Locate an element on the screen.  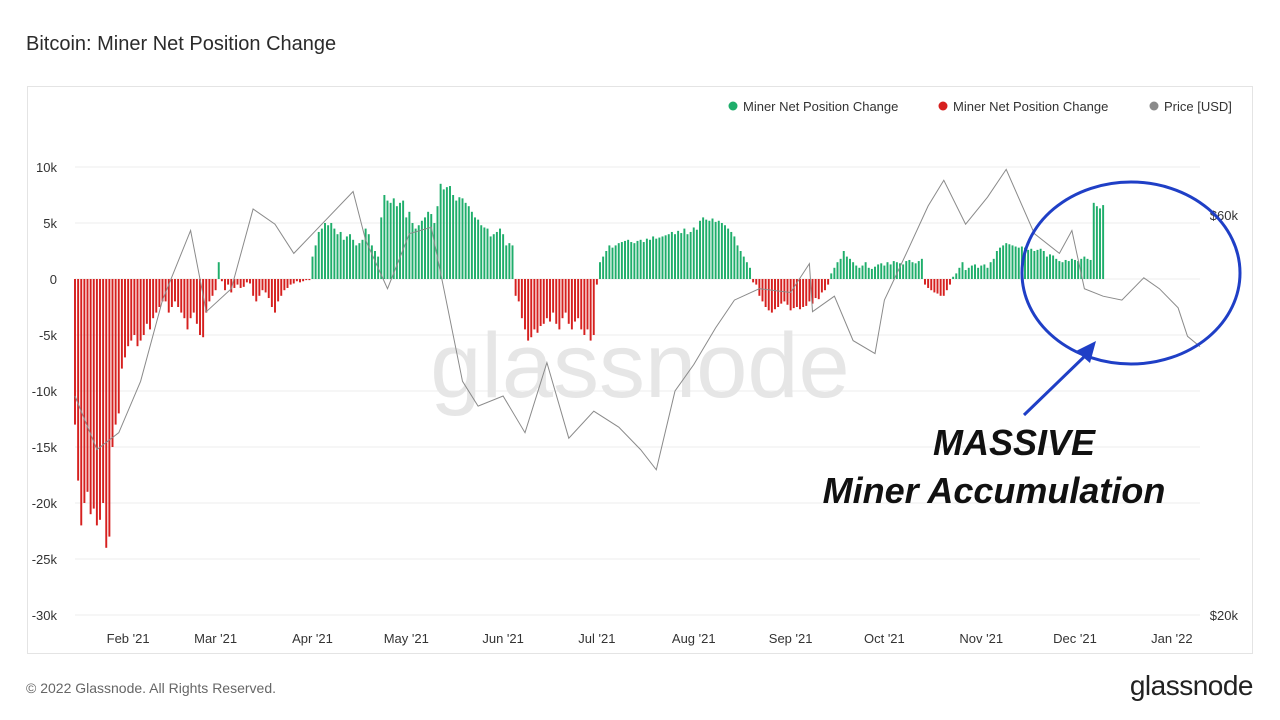
y-tick-label: -20k is located at coordinates (45, 503).